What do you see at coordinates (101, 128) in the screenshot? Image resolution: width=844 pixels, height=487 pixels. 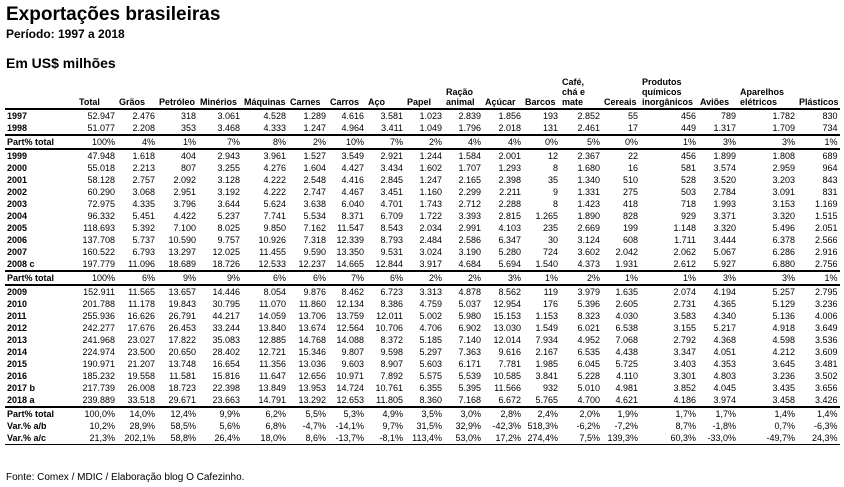 I see `cell: 51.077` at bounding box center [101, 128].